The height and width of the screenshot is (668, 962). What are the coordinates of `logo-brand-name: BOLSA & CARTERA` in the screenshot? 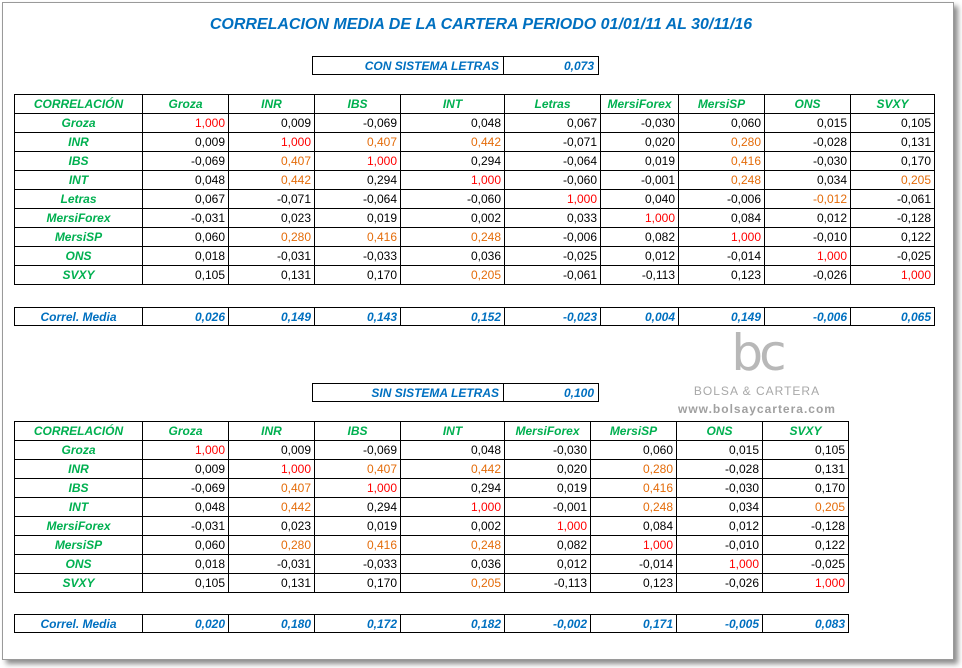 It's located at (757, 391).